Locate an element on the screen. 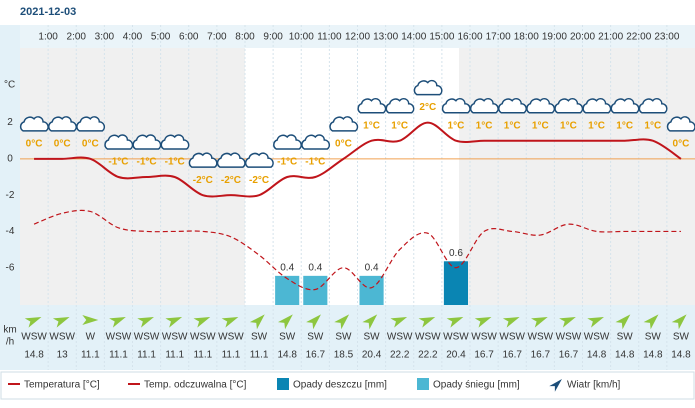 The image size is (695, 408). hour-label: 23:00 is located at coordinates (666, 37).